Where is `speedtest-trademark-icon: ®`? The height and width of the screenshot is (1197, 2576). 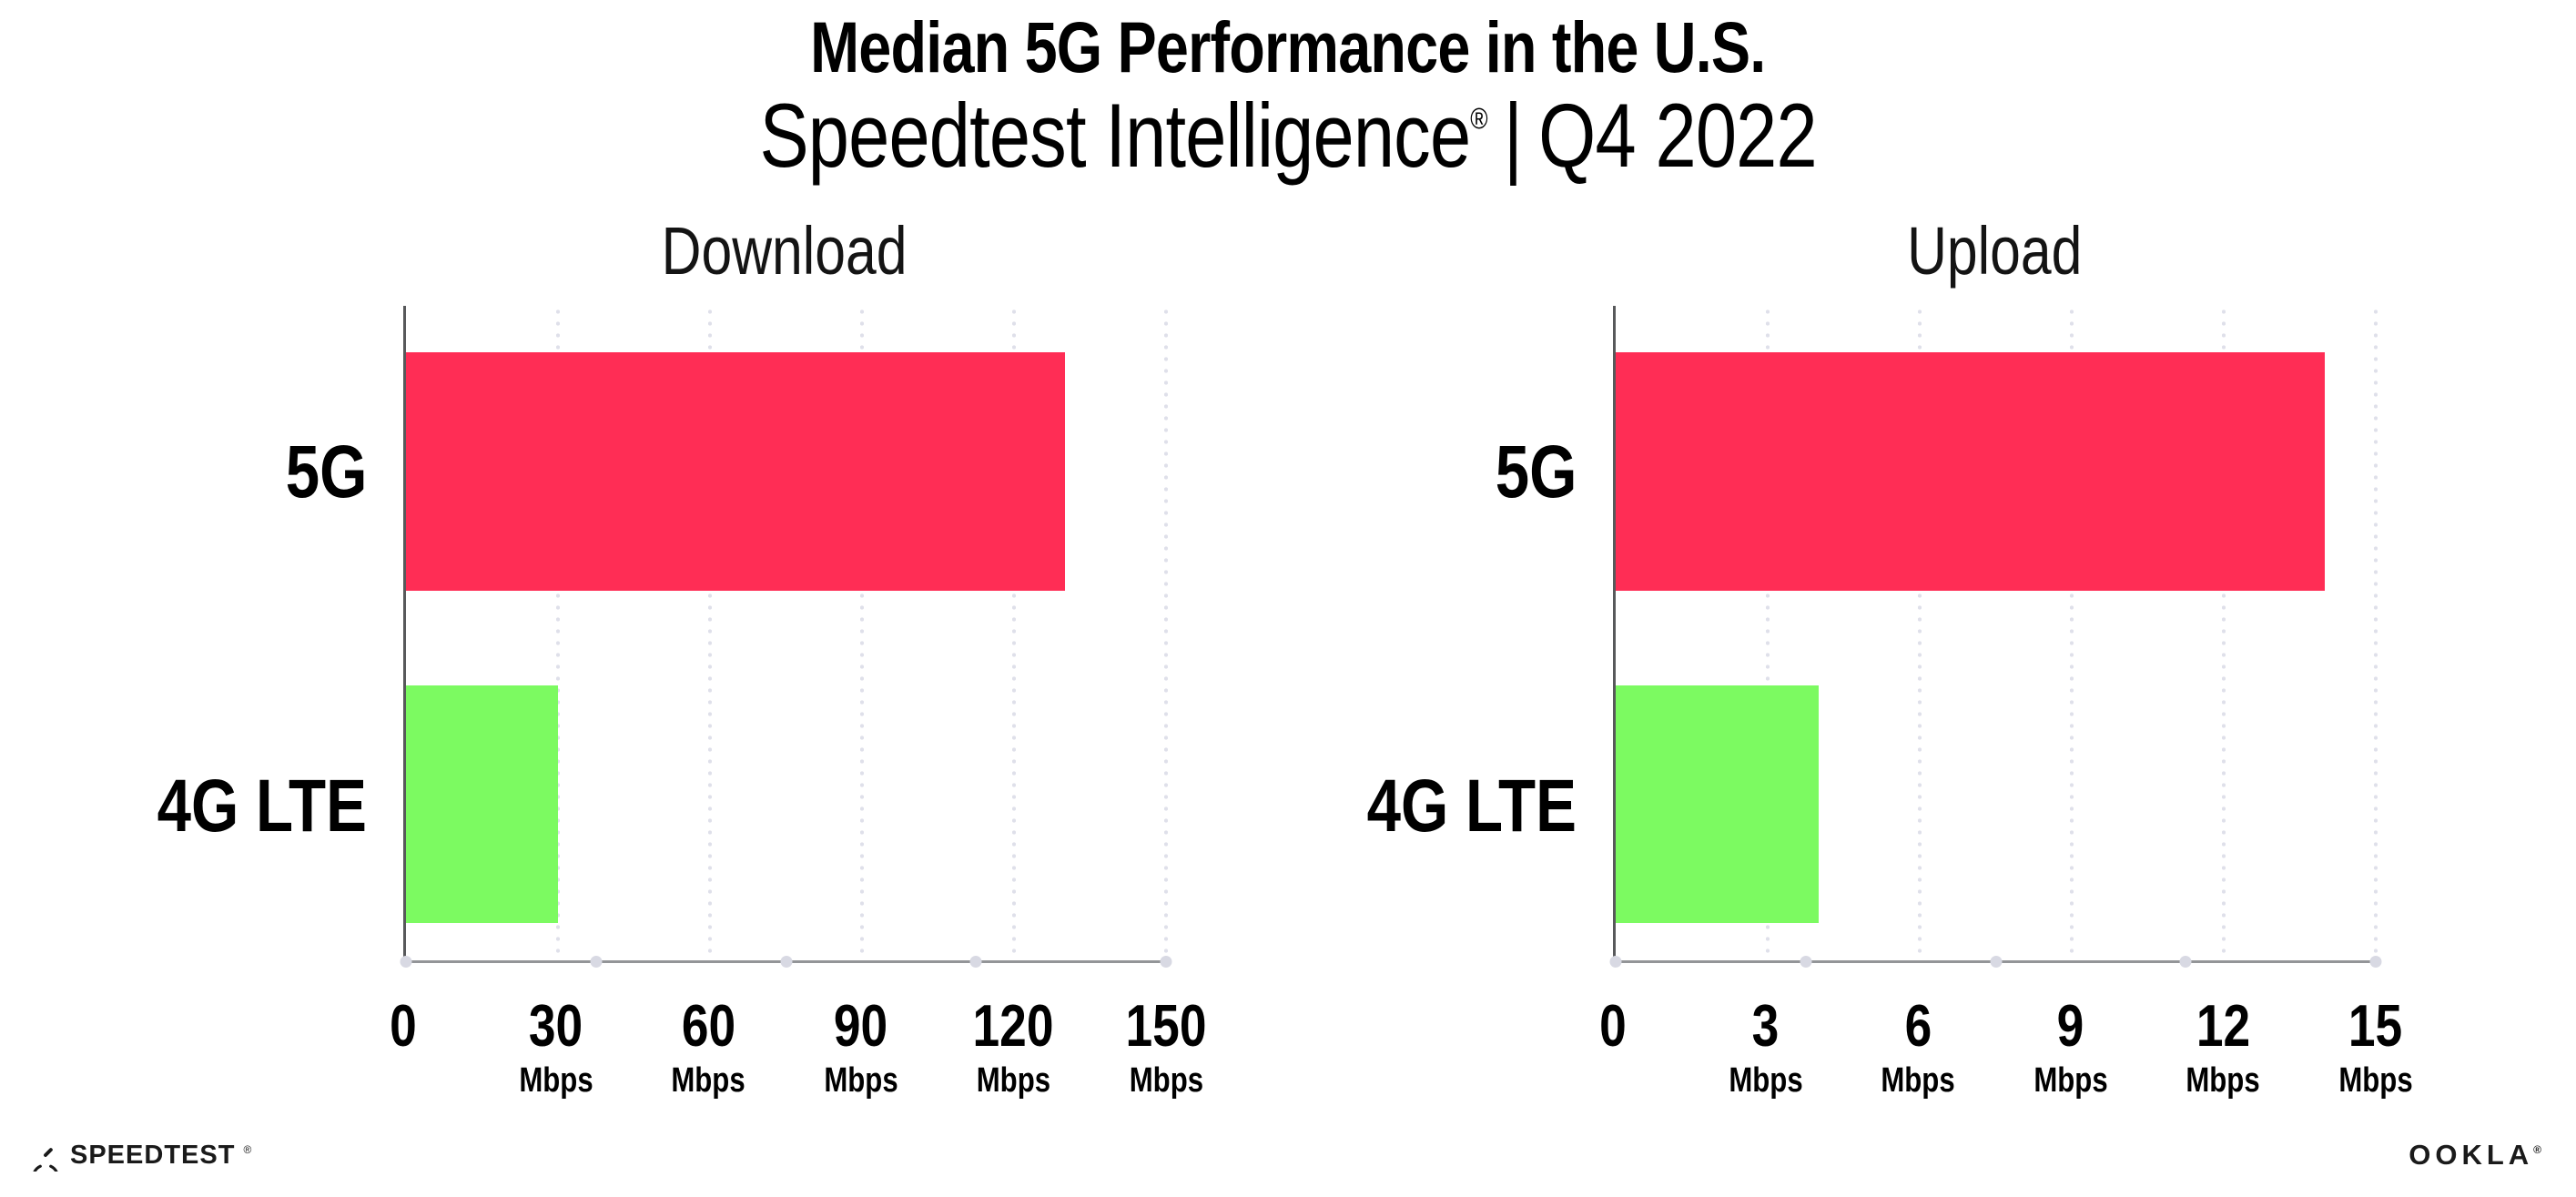 speedtest-trademark-icon: ® is located at coordinates (248, 1150).